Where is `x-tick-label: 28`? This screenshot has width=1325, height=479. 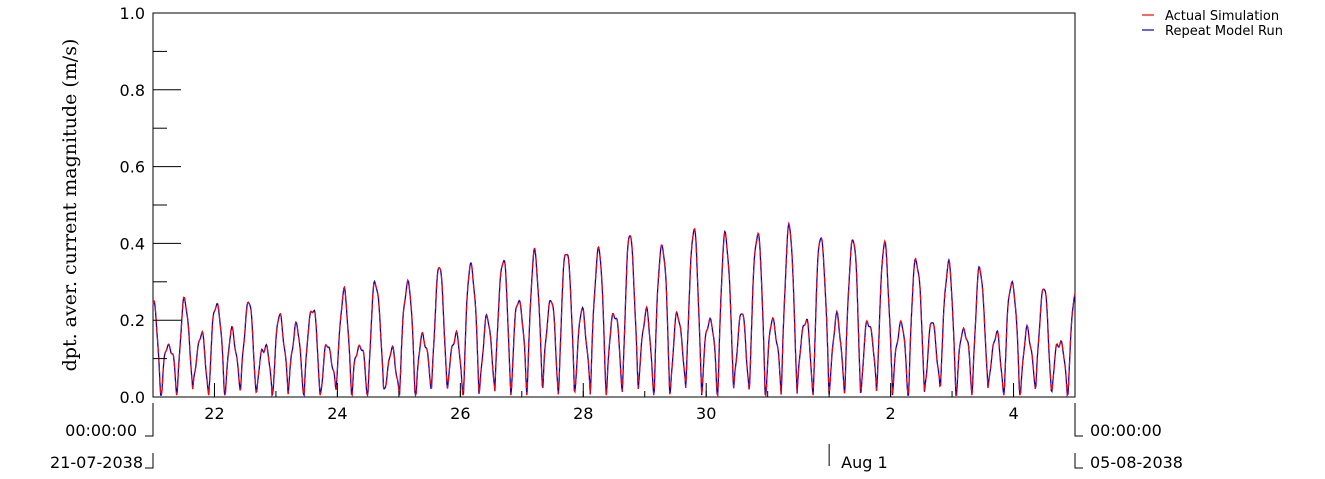 x-tick-label: 28 is located at coordinates (583, 413).